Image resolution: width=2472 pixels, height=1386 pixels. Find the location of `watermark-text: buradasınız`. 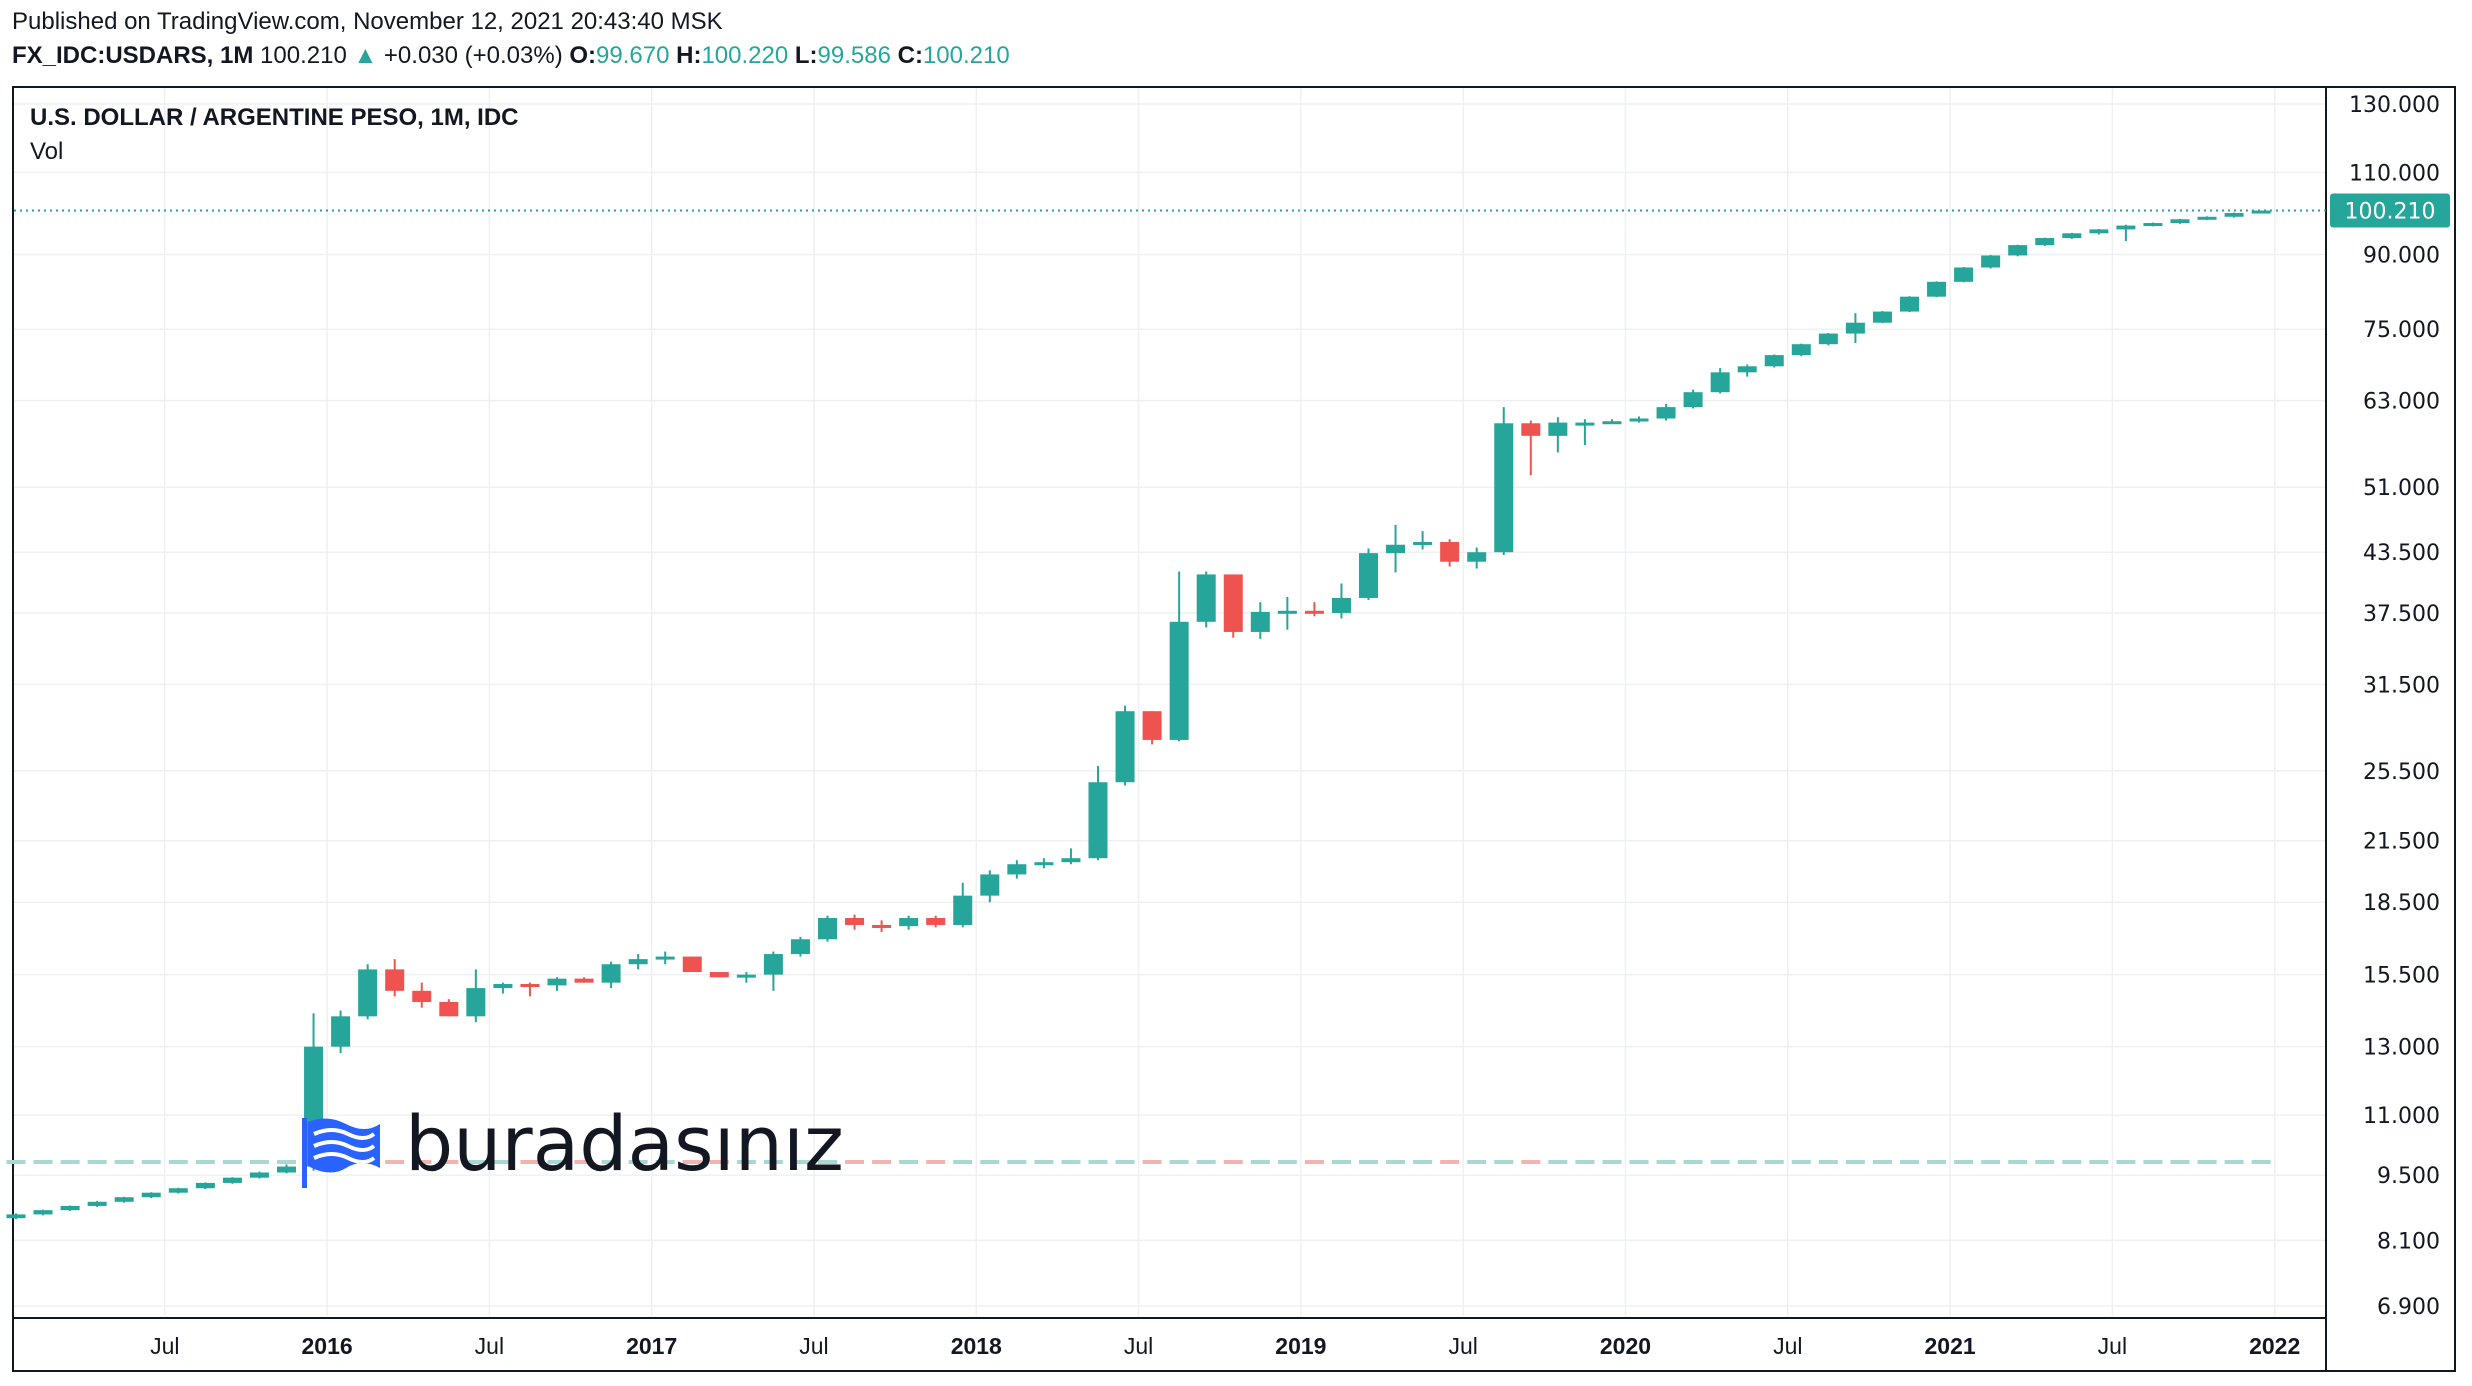

watermark-text: buradasınız is located at coordinates (624, 1143).